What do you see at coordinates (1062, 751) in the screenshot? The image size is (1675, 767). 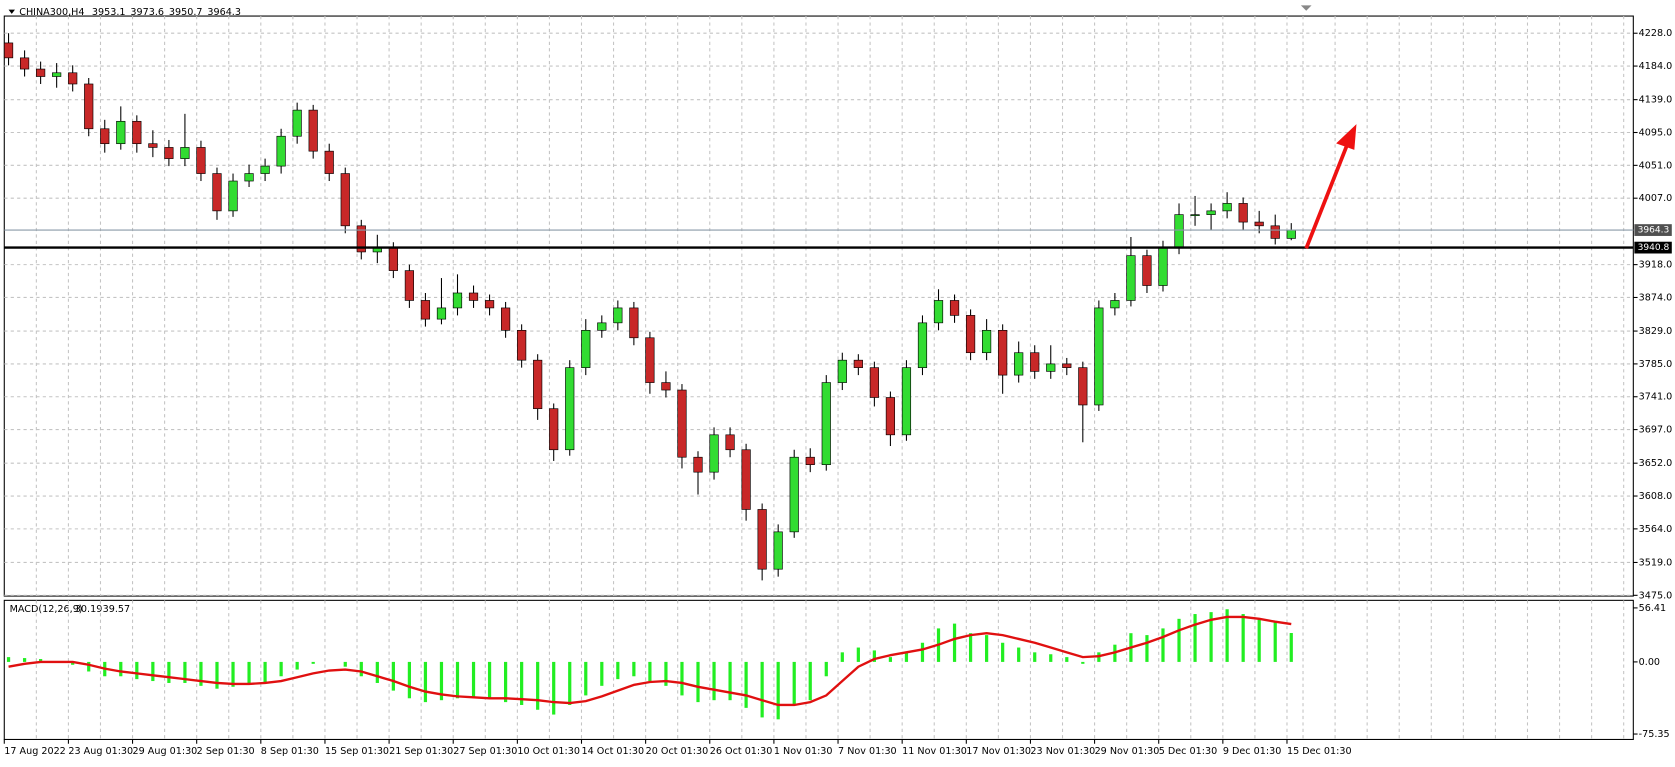 I see `x-tick-label: 23 Nov 01:30` at bounding box center [1062, 751].